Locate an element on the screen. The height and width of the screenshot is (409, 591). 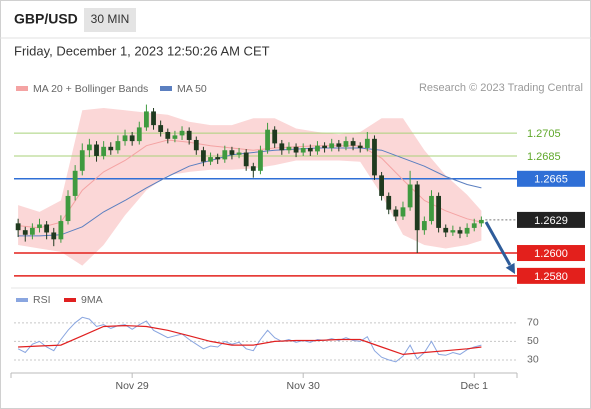
legend-label: RSI is located at coordinates (42, 300).